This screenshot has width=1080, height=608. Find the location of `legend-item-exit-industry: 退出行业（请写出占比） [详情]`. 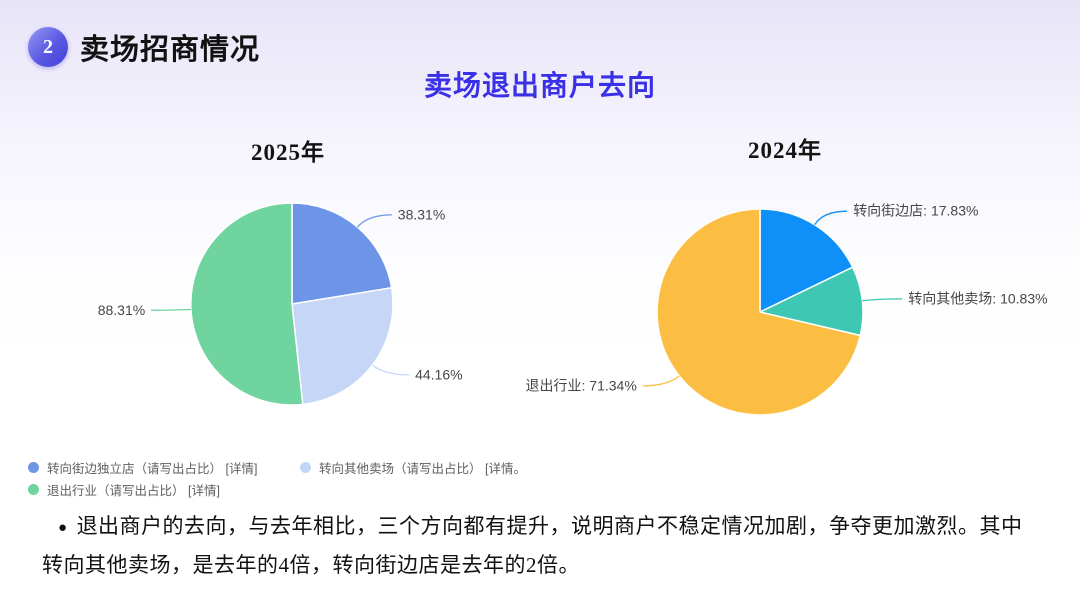

legend-item-exit-industry: 退出行业（请写出占比） [详情] is located at coordinates (164, 489).